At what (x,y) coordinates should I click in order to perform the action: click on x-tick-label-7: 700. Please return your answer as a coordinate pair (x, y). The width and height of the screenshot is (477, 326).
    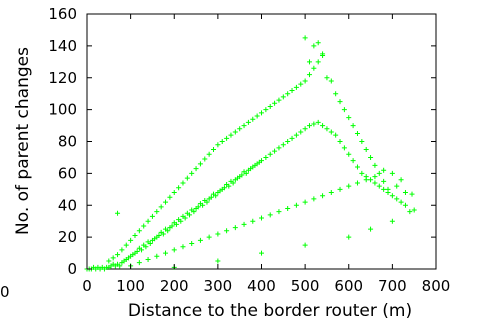
    Looking at the image, I should click on (392, 286).